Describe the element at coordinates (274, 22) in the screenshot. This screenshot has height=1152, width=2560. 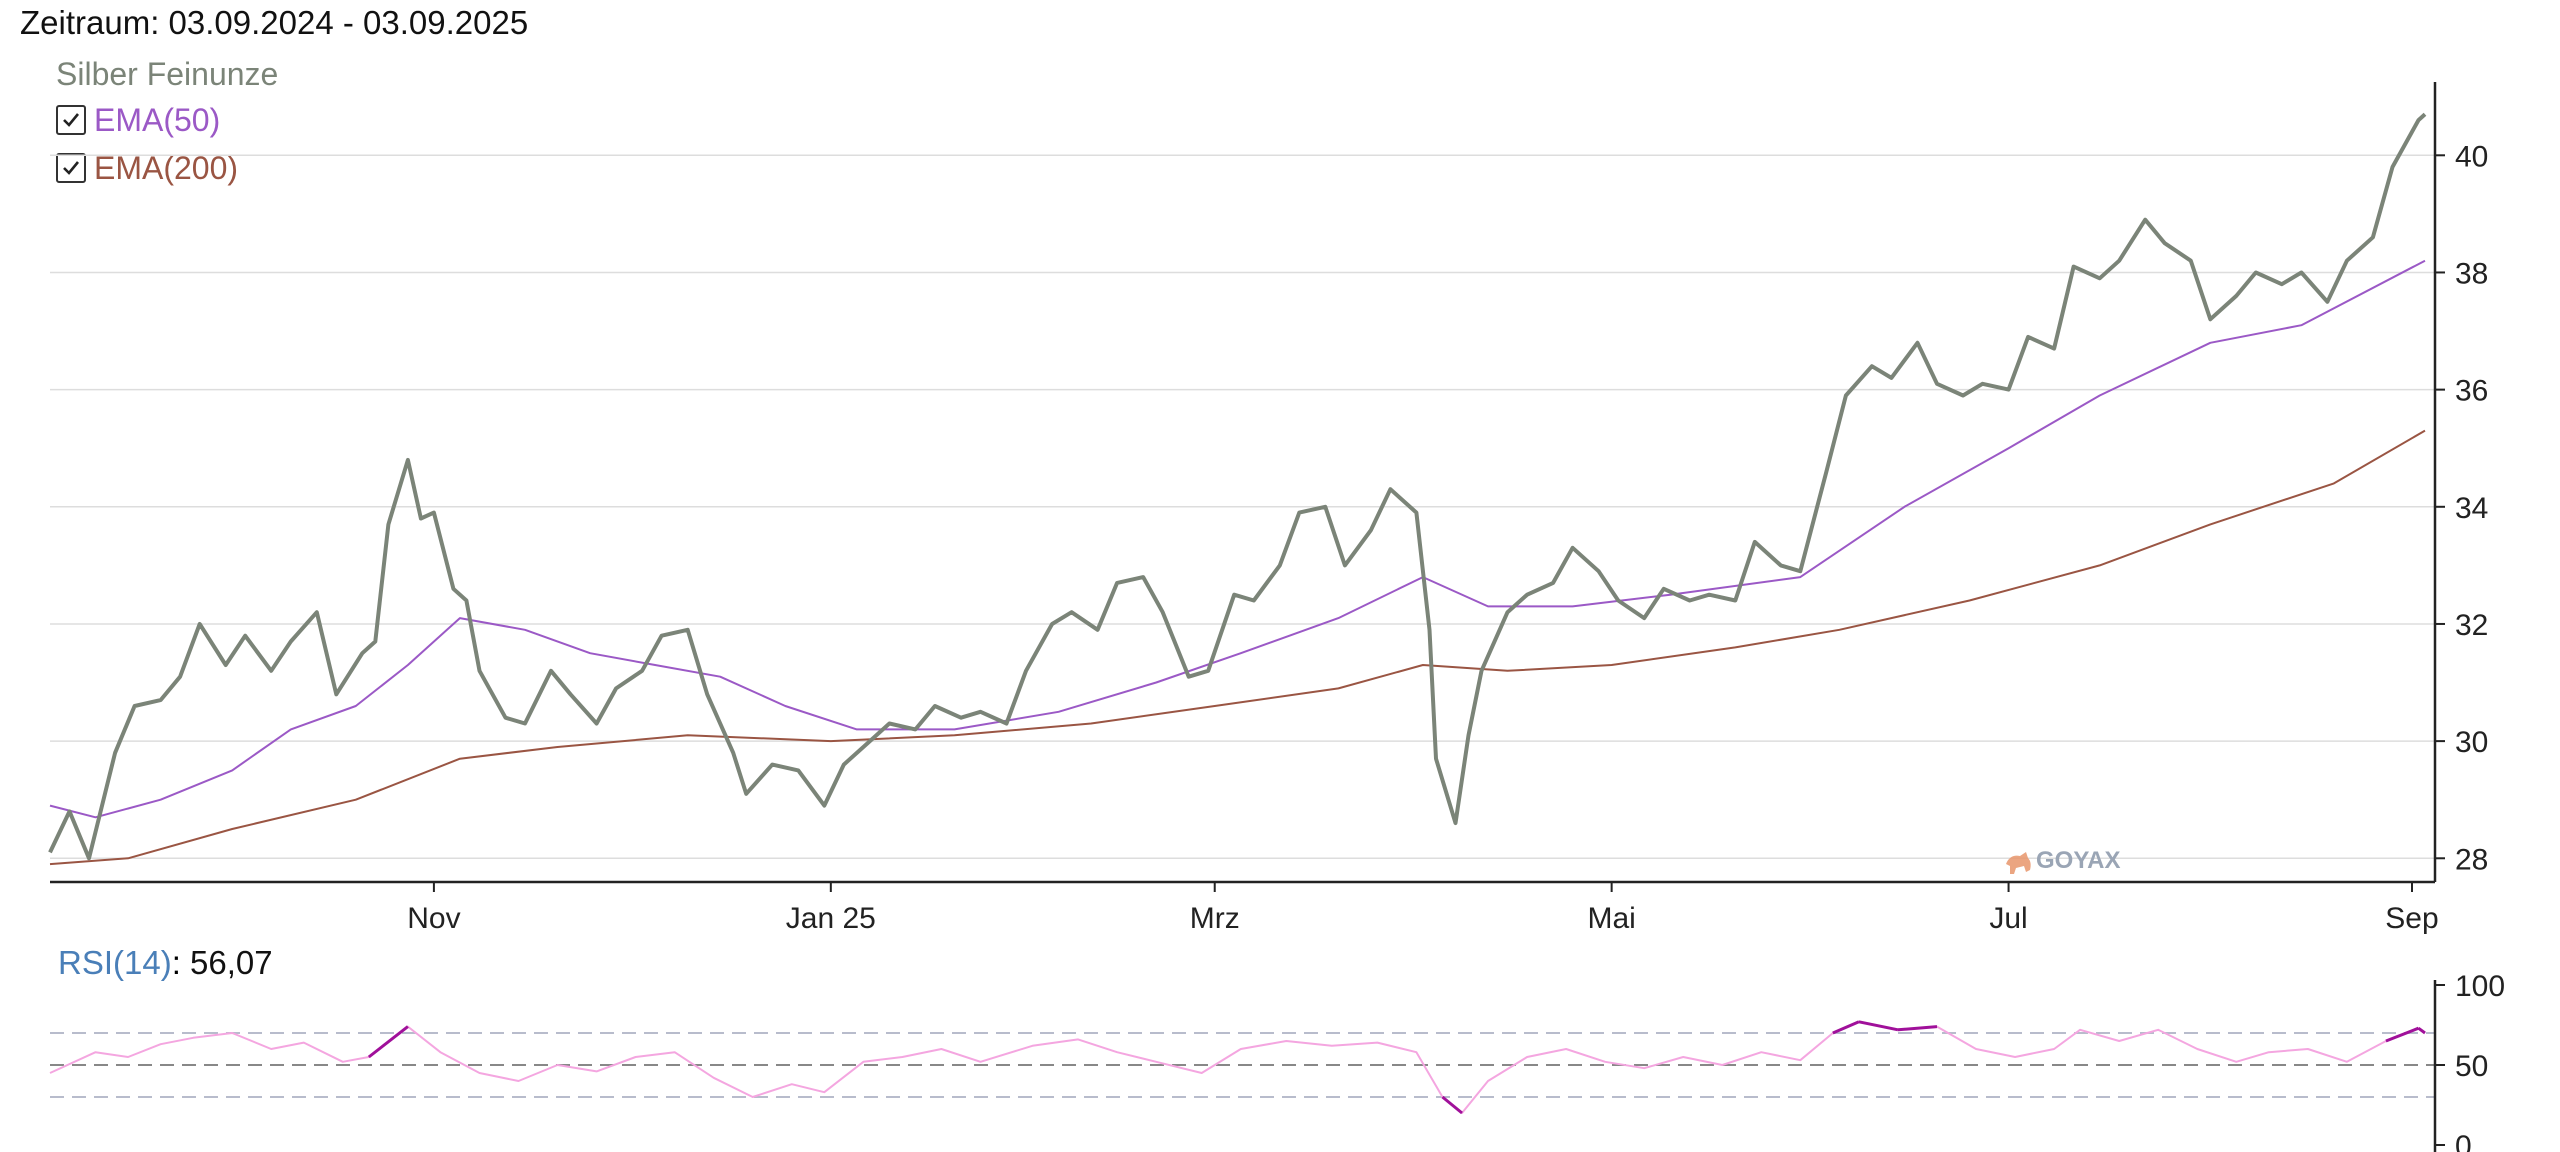
I see `period-label: Zeitraum: 03.09.2024 - 03.09.2025` at that location.